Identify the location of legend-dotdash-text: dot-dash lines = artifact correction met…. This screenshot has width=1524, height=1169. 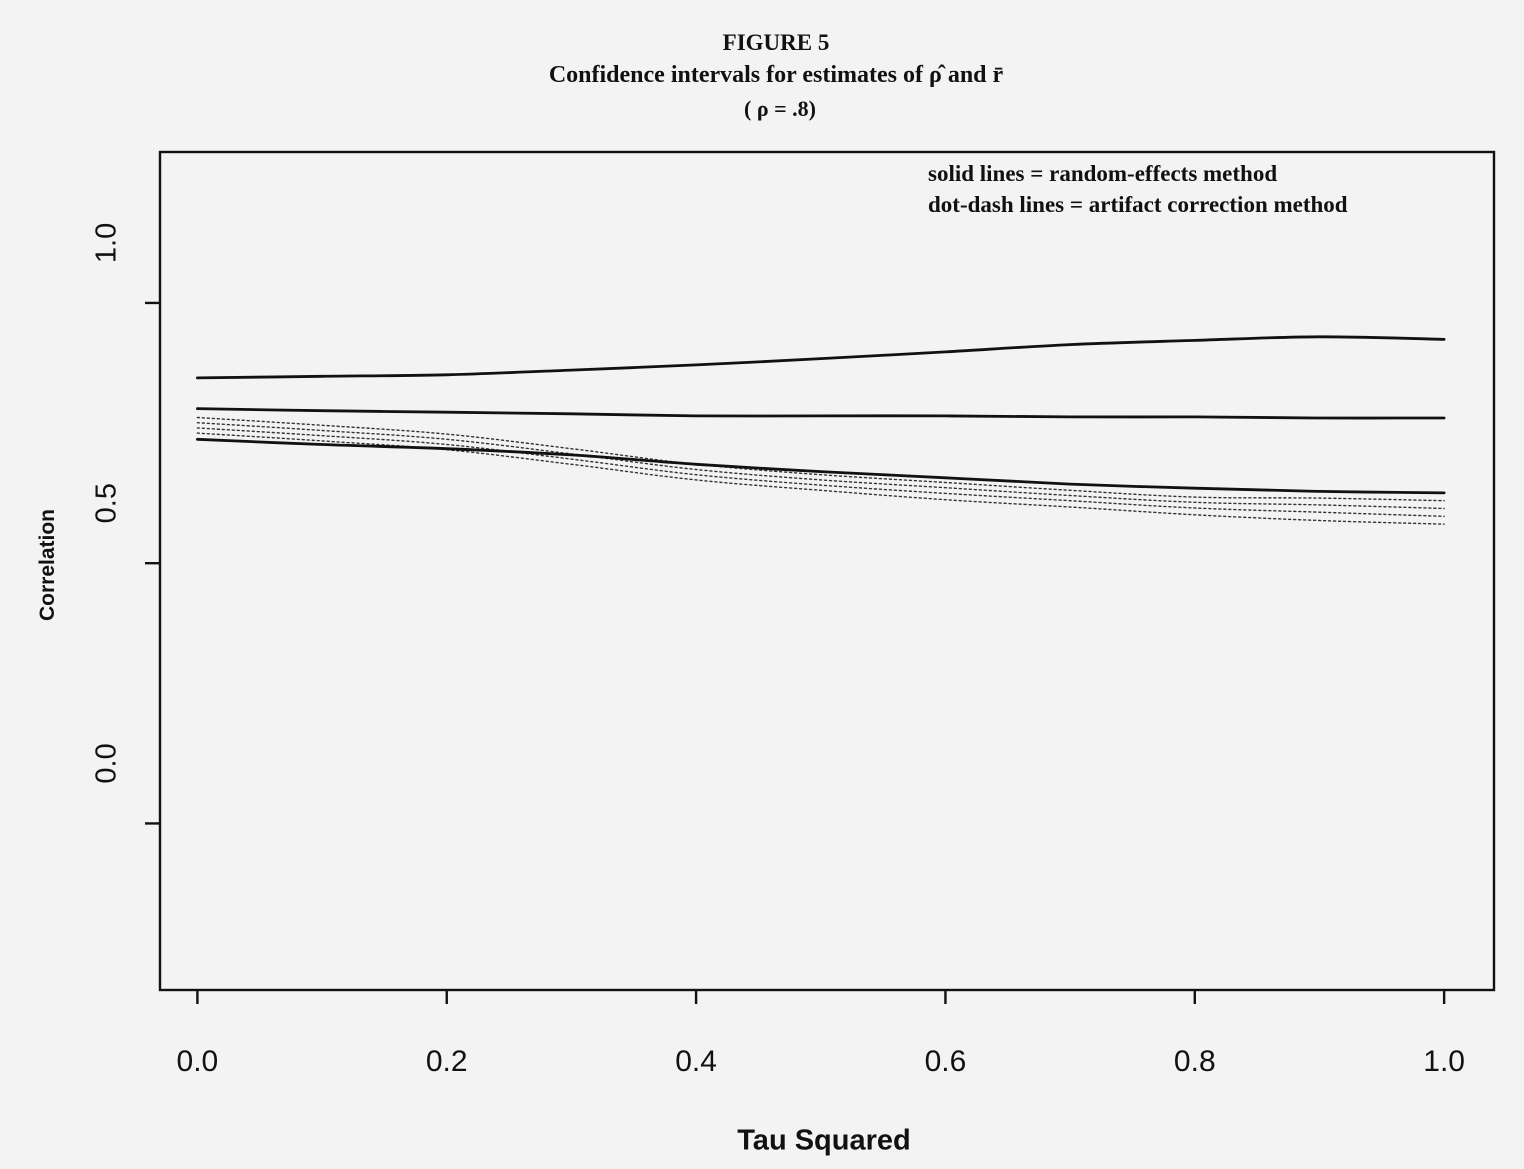
(1138, 204).